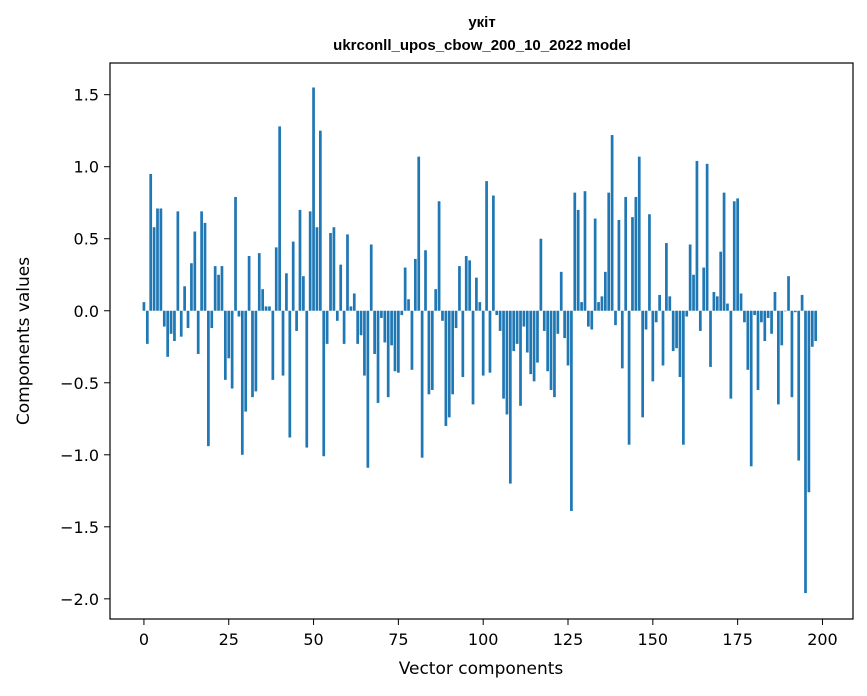 The image size is (867, 696). Describe the element at coordinates (79, 383) in the screenshot. I see `y-tick-label: −0.5` at that location.